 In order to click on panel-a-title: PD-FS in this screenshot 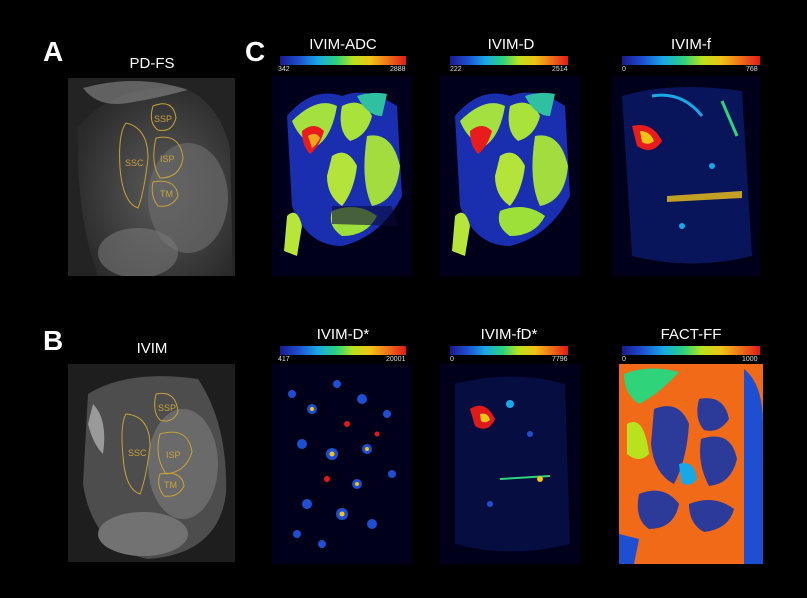, I will do `click(152, 63)`.